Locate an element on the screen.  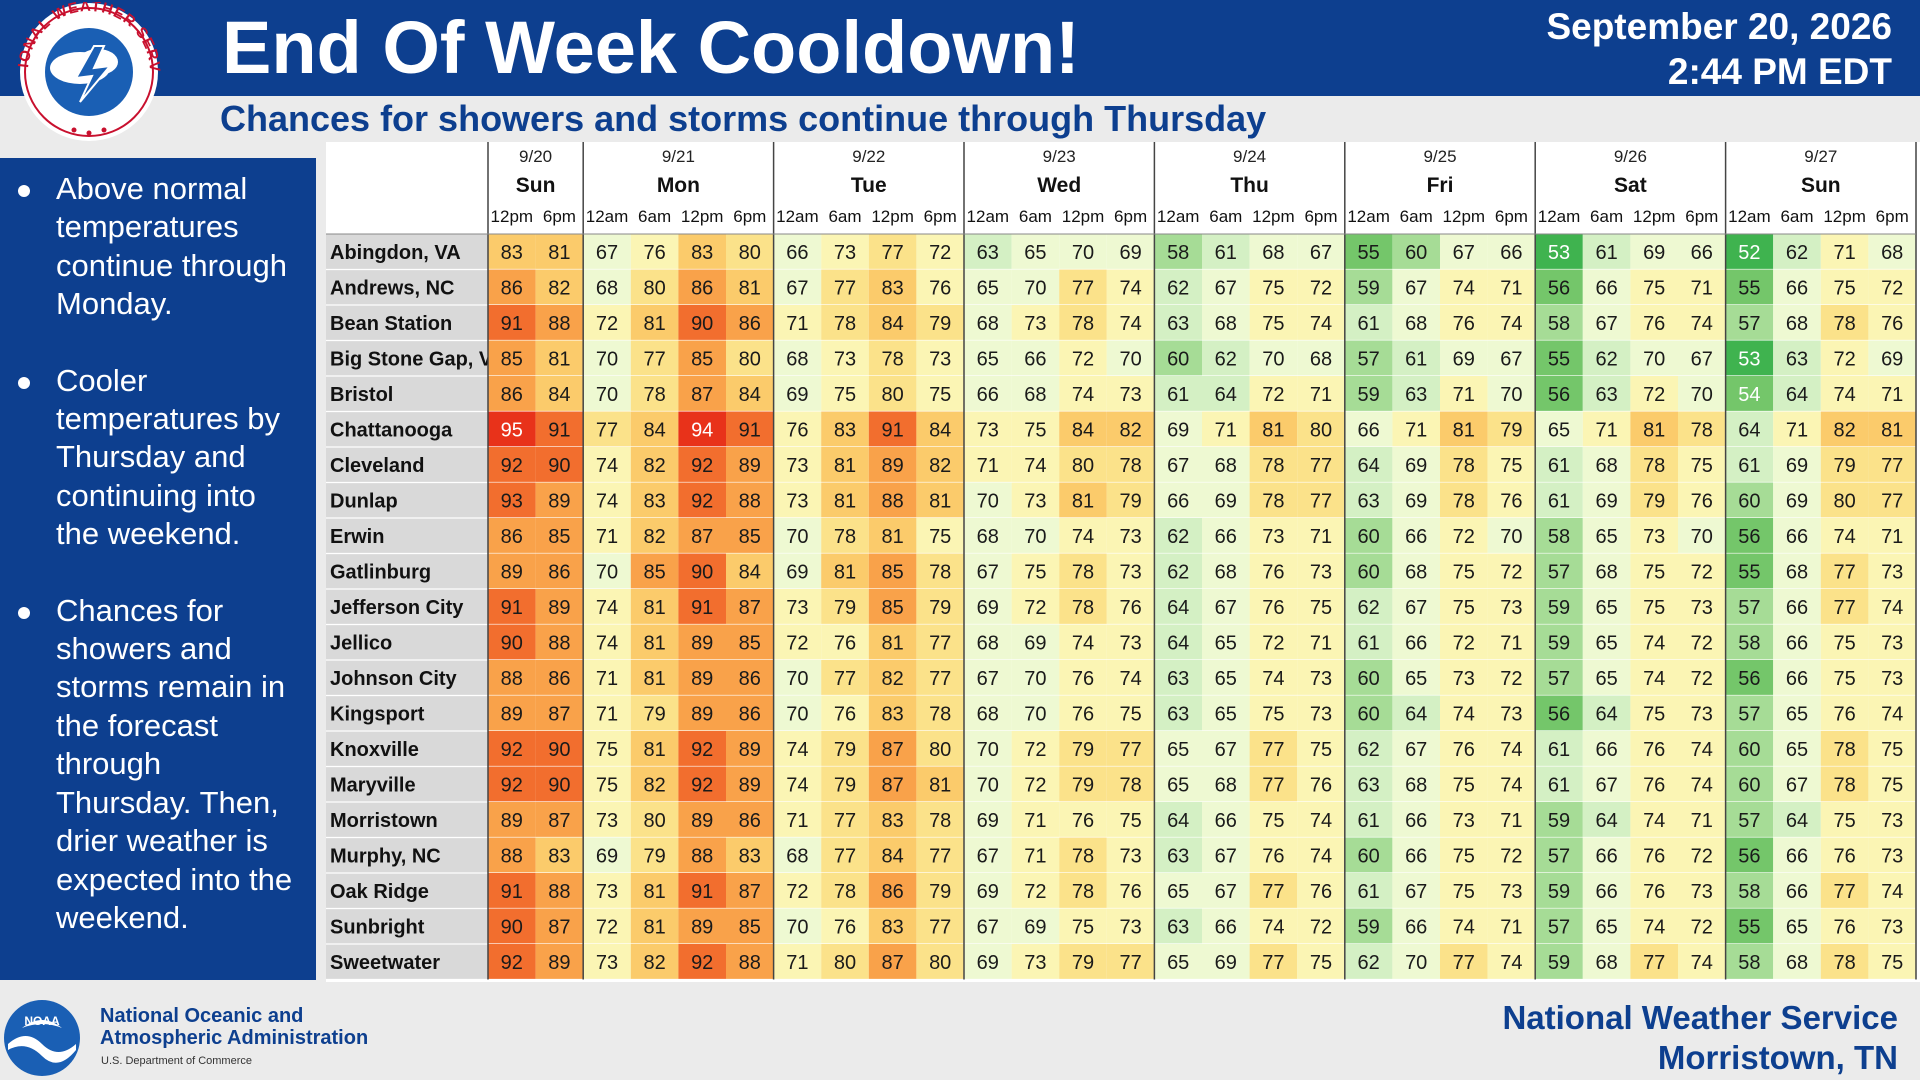
temperature-value: 65 is located at coordinates (1606, 608).